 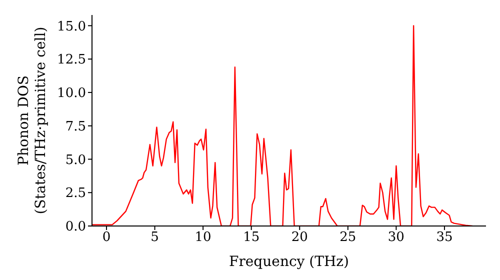 I want to click on y-tick-label: 7.5, so click(x=75, y=126).